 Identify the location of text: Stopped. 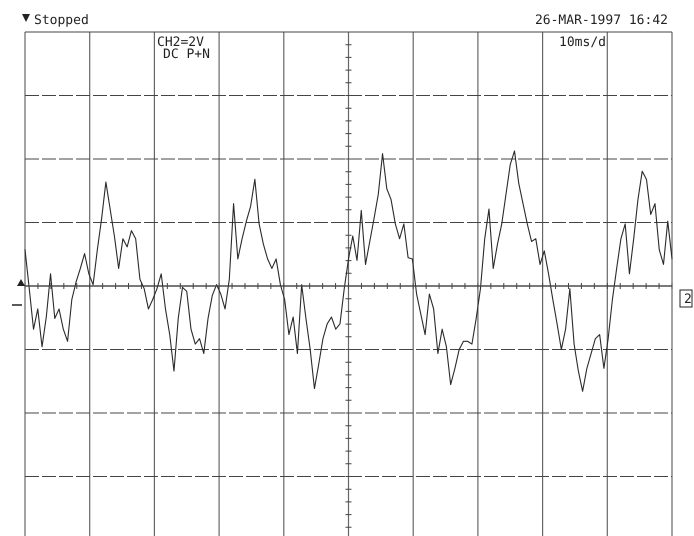
(61, 20).